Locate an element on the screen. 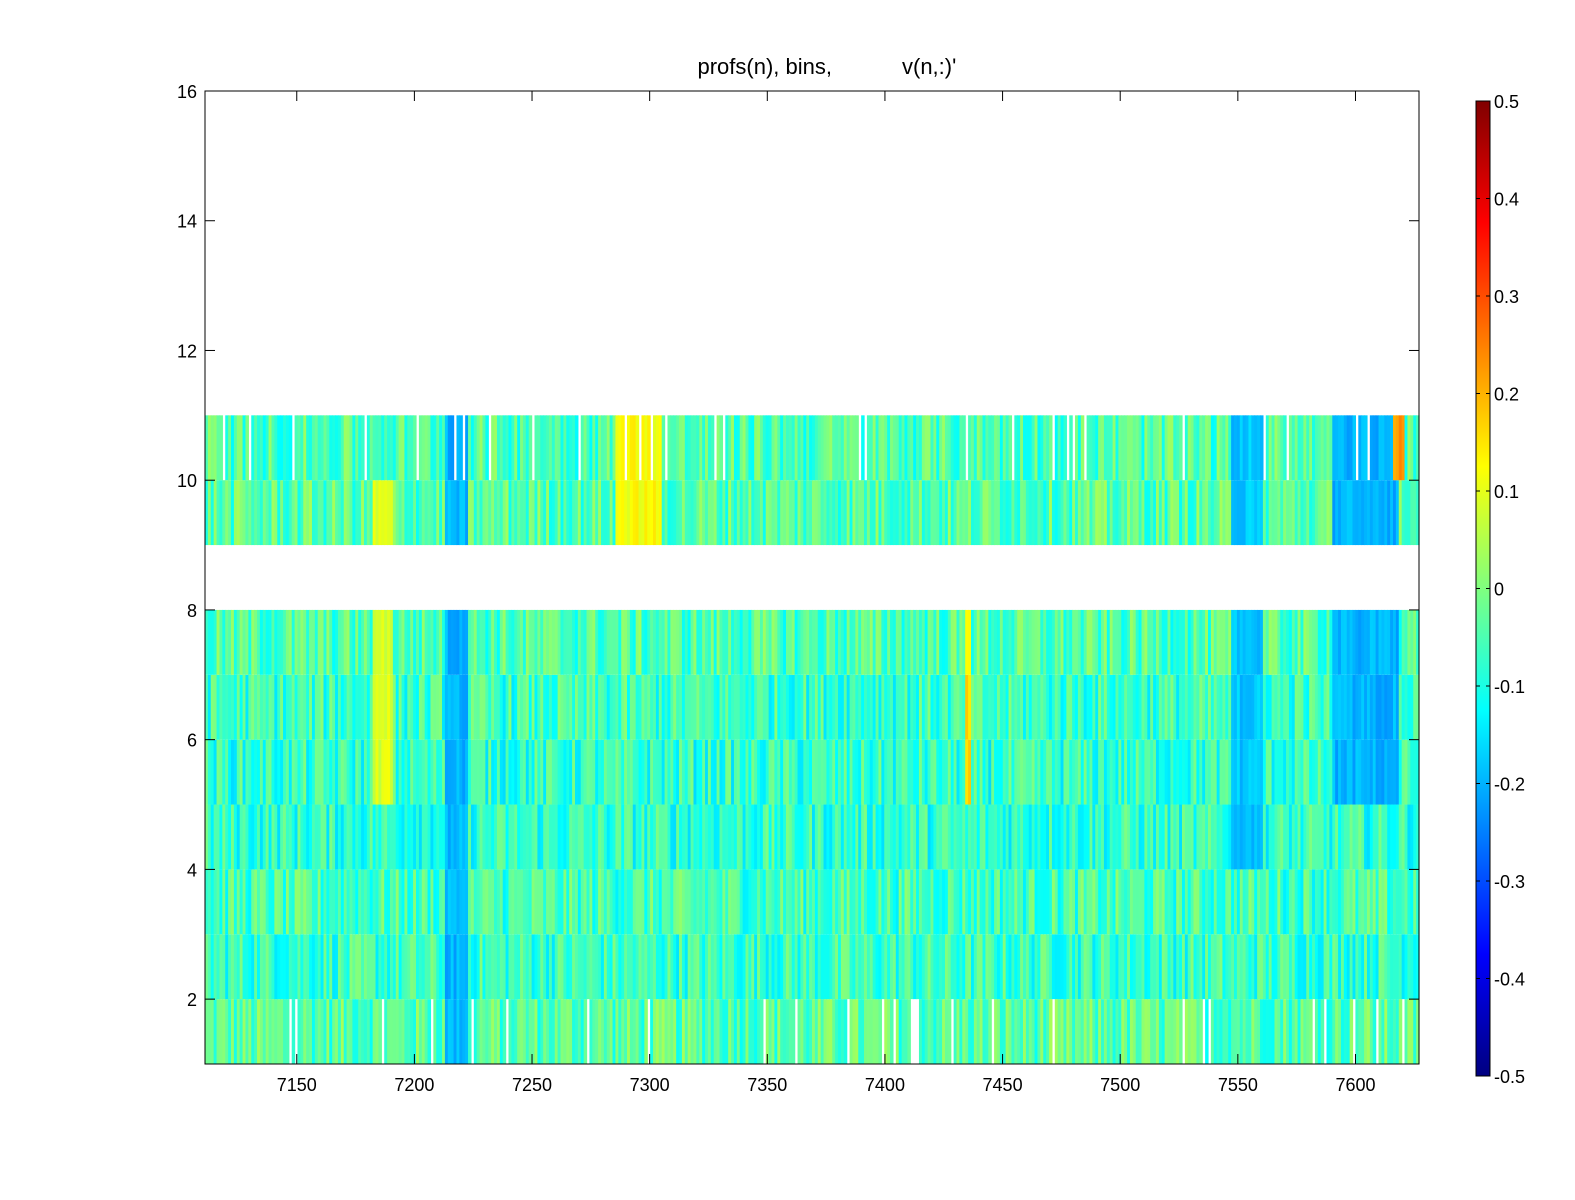  y-tick-label: 12 is located at coordinates (187, 351).